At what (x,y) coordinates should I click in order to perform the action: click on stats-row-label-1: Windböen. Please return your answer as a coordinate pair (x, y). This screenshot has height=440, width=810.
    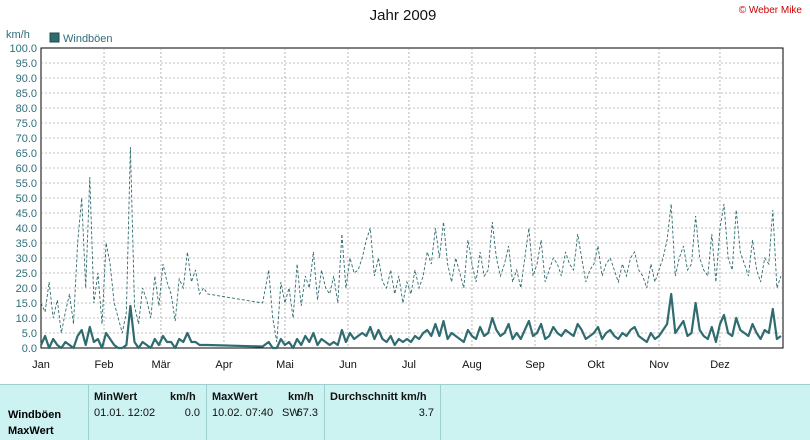
    Looking at the image, I should click on (35, 415).